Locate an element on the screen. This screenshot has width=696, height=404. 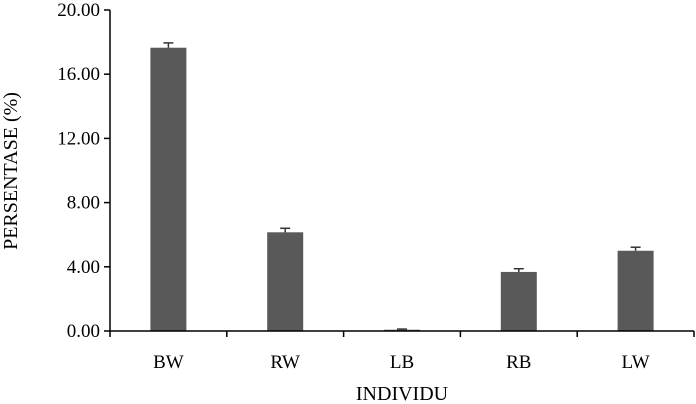
bar-rw is located at coordinates (285, 281).